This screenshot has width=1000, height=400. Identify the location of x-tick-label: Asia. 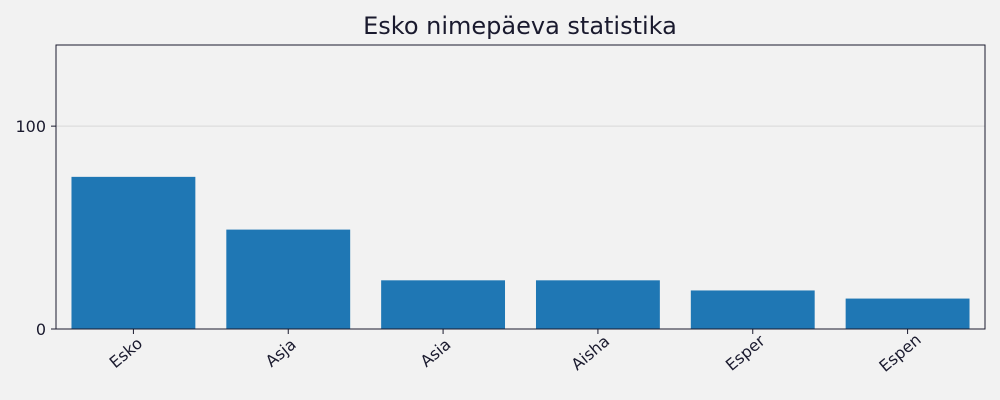
(436, 353).